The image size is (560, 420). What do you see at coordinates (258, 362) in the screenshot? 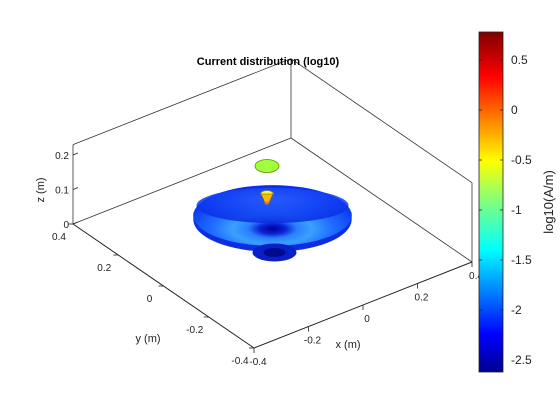
I see `x-tick-label: -0.4` at bounding box center [258, 362].